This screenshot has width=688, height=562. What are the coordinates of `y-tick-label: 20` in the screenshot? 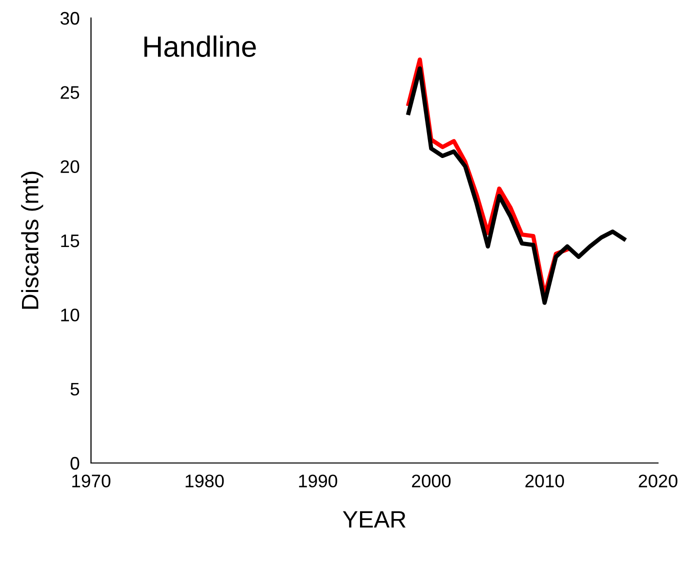 It's located at (70, 167).